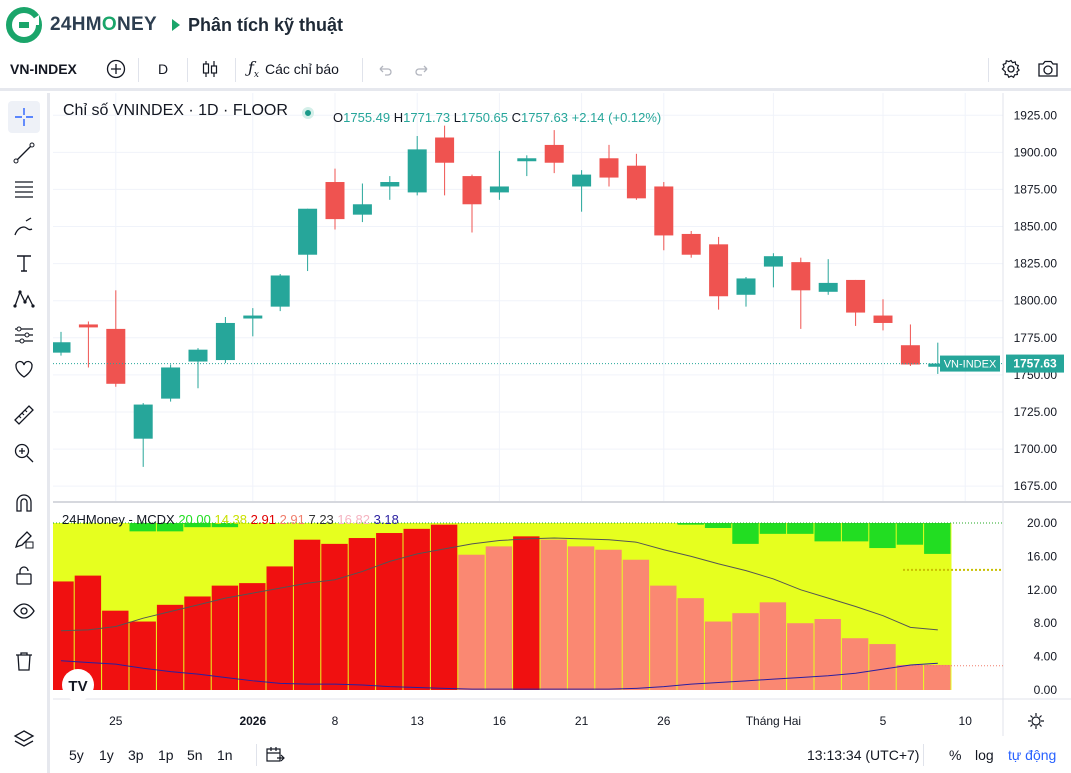  Describe the element at coordinates (1032, 755) in the screenshot. I see `auto-scale-toggle: tự động` at that location.